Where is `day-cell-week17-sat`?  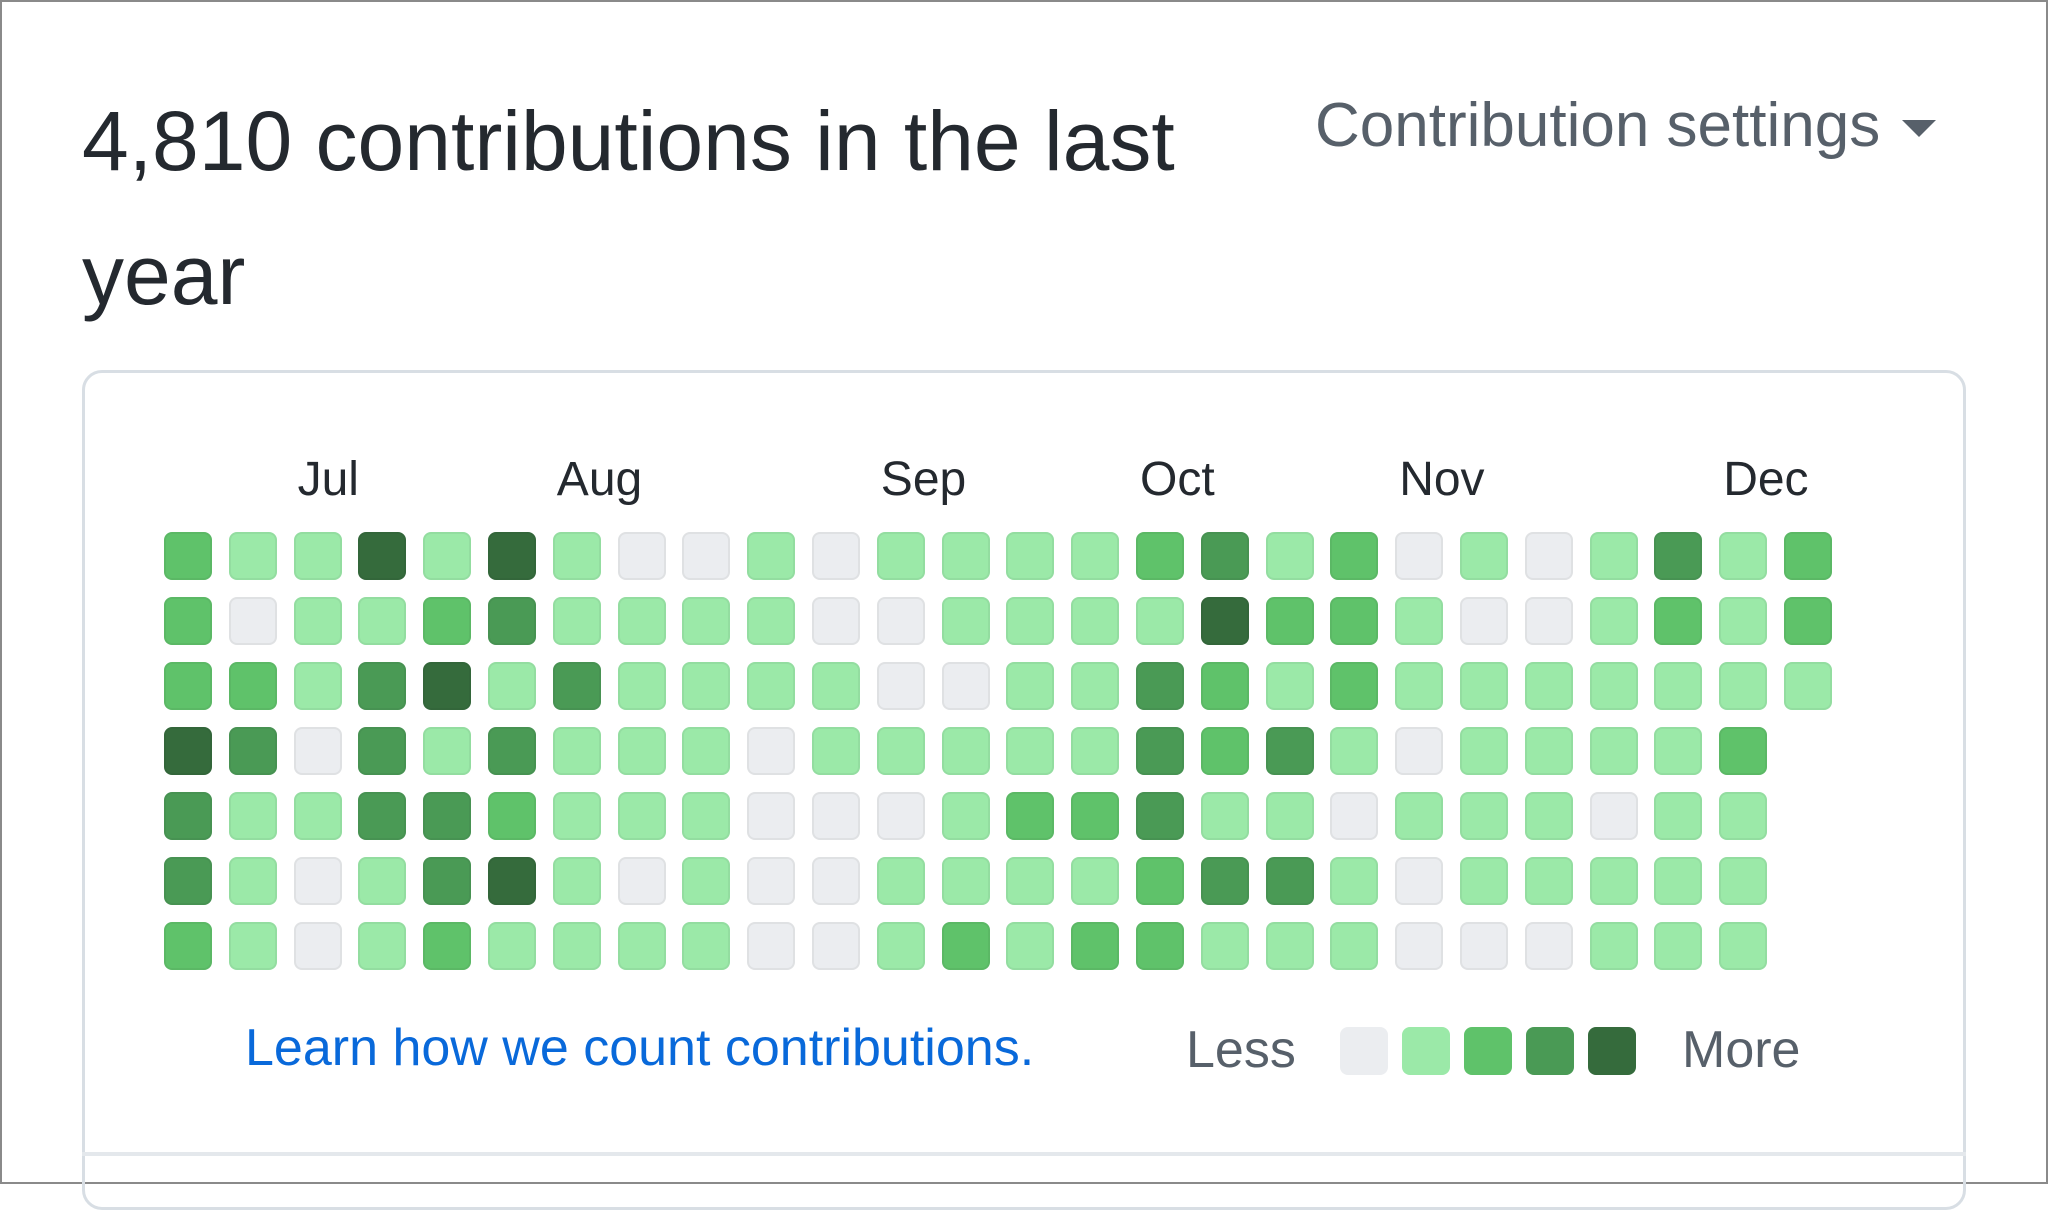 day-cell-week17-sat is located at coordinates (1224, 946).